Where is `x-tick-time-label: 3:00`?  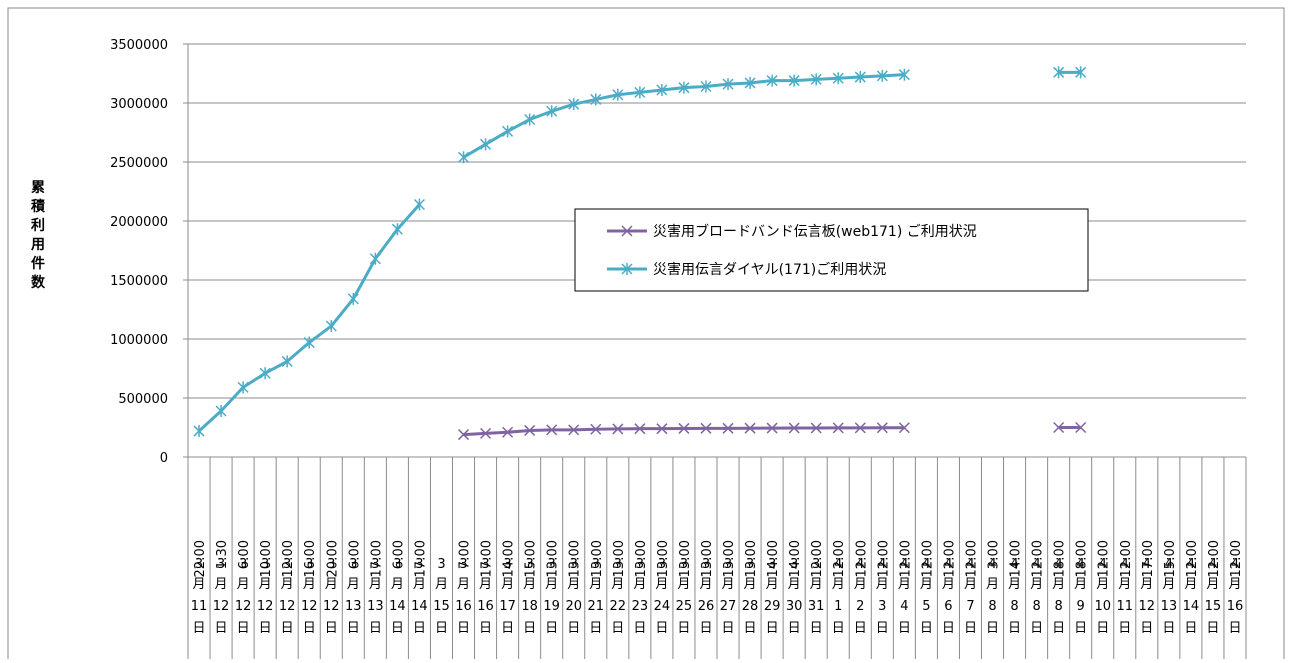
x-tick-time-label: 3:00 is located at coordinates (994, 554).